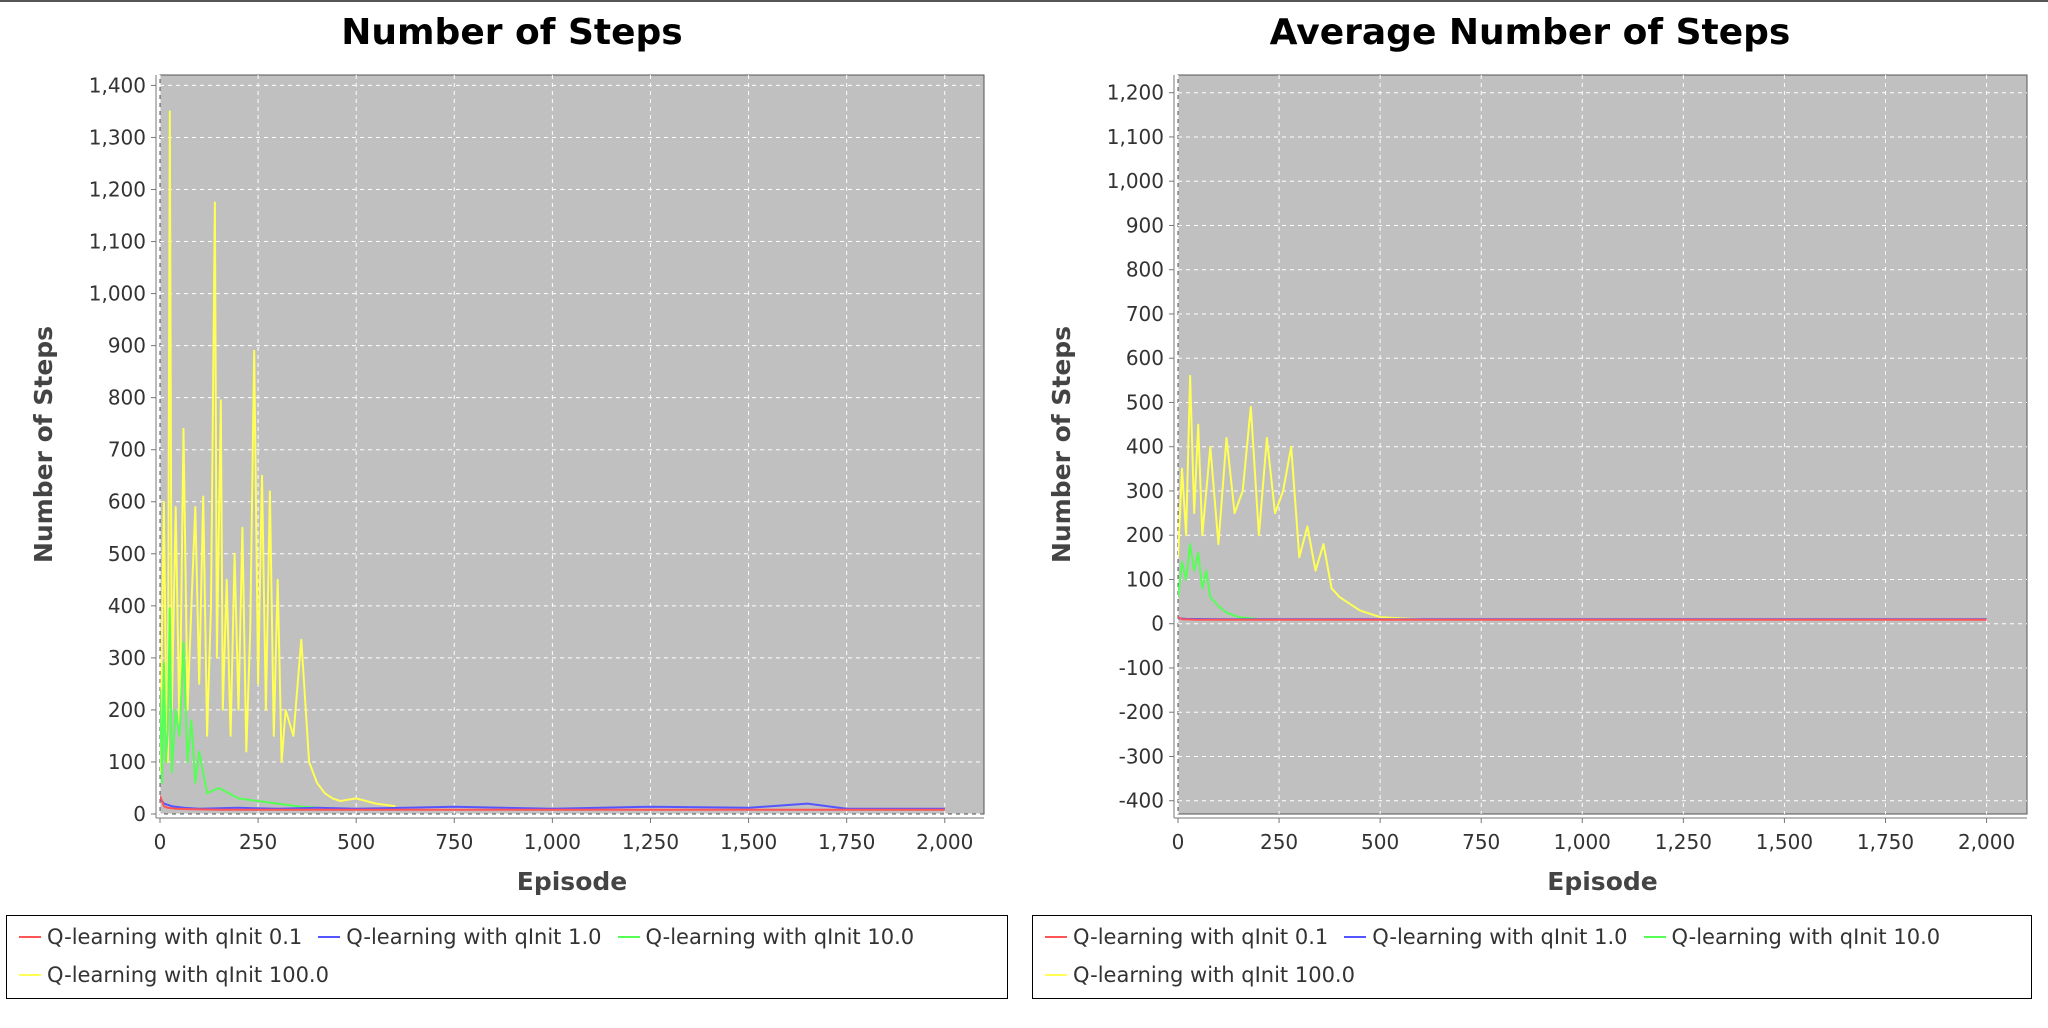 The image size is (2048, 1028). What do you see at coordinates (1582, 497) in the screenshot?
I see `series-group` at bounding box center [1582, 497].